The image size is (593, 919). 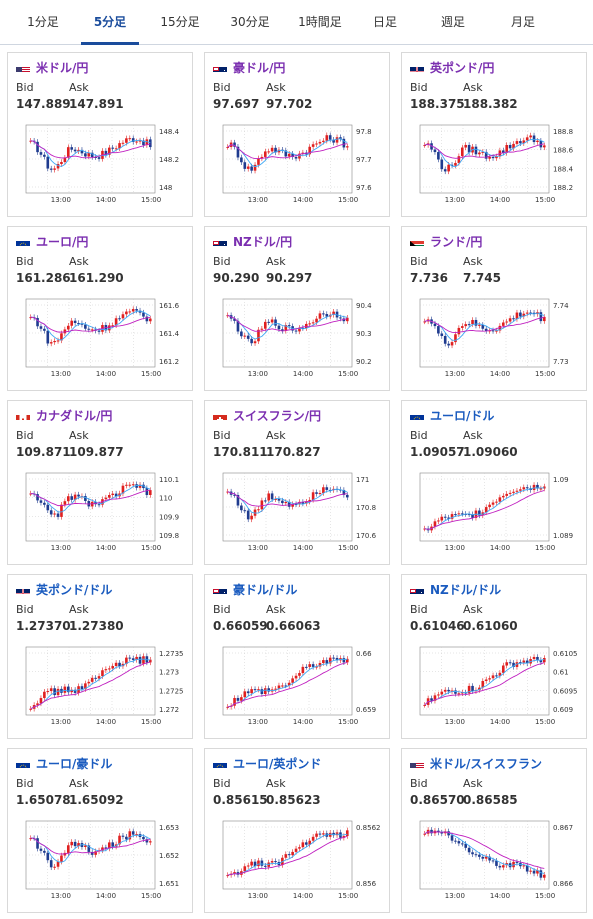 I want to click on chart-container: 171 170.8 170.6 13:00 14:00 15:00, so click(x=300, y=514).